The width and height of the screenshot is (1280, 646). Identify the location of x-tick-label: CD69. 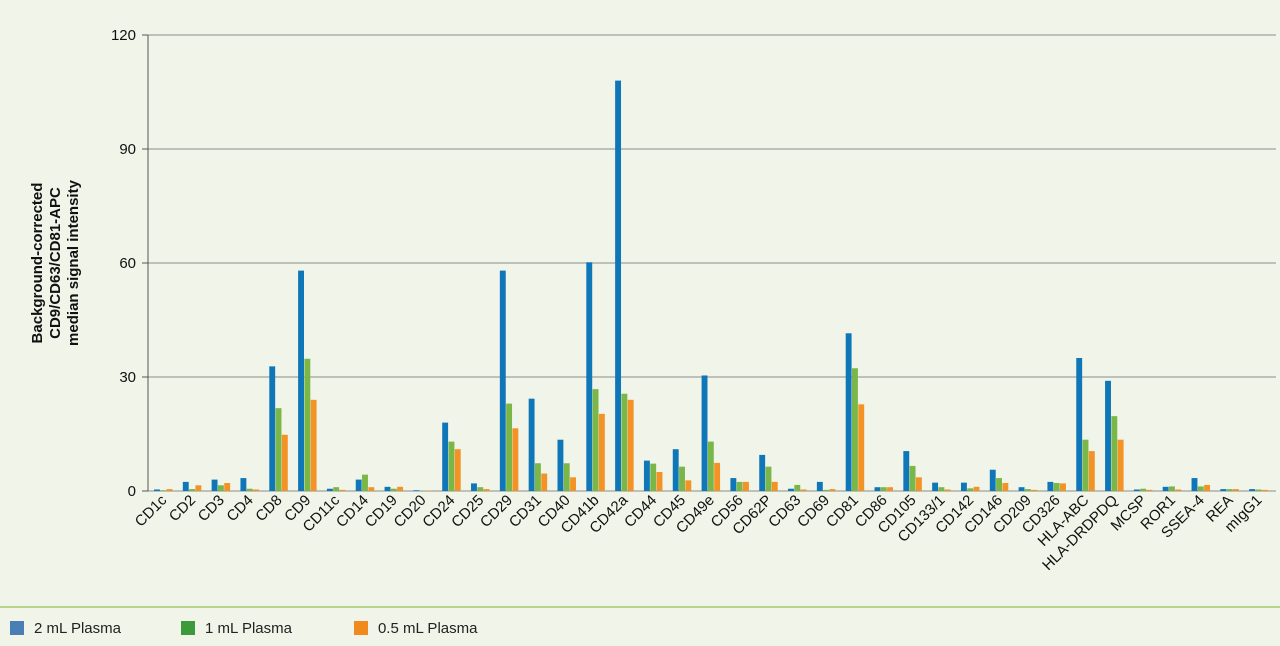
(813, 511).